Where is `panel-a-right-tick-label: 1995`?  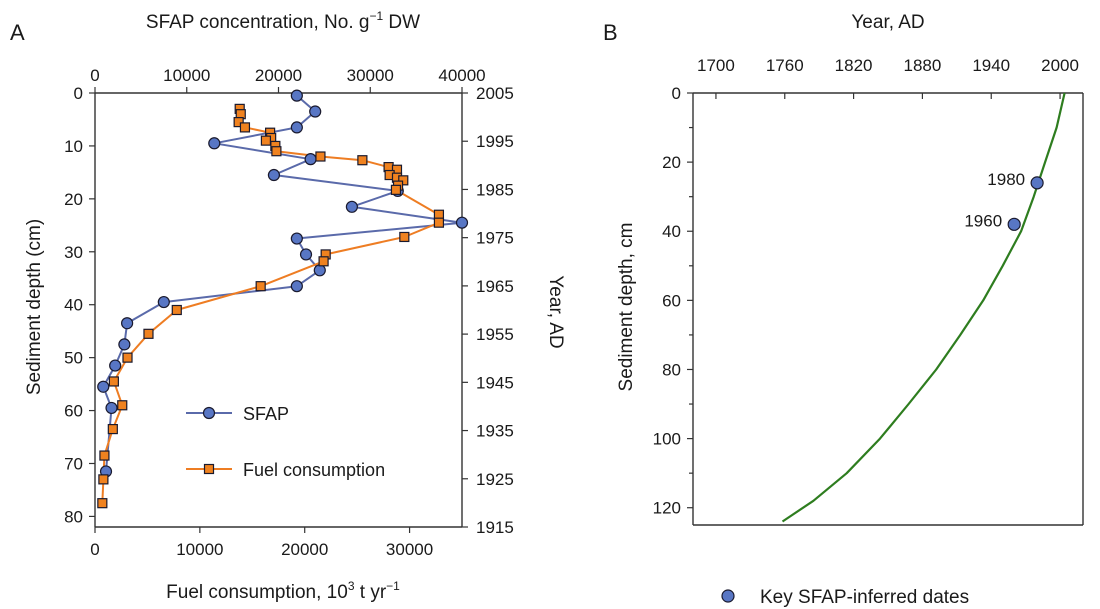 panel-a-right-tick-label: 1995 is located at coordinates (495, 141).